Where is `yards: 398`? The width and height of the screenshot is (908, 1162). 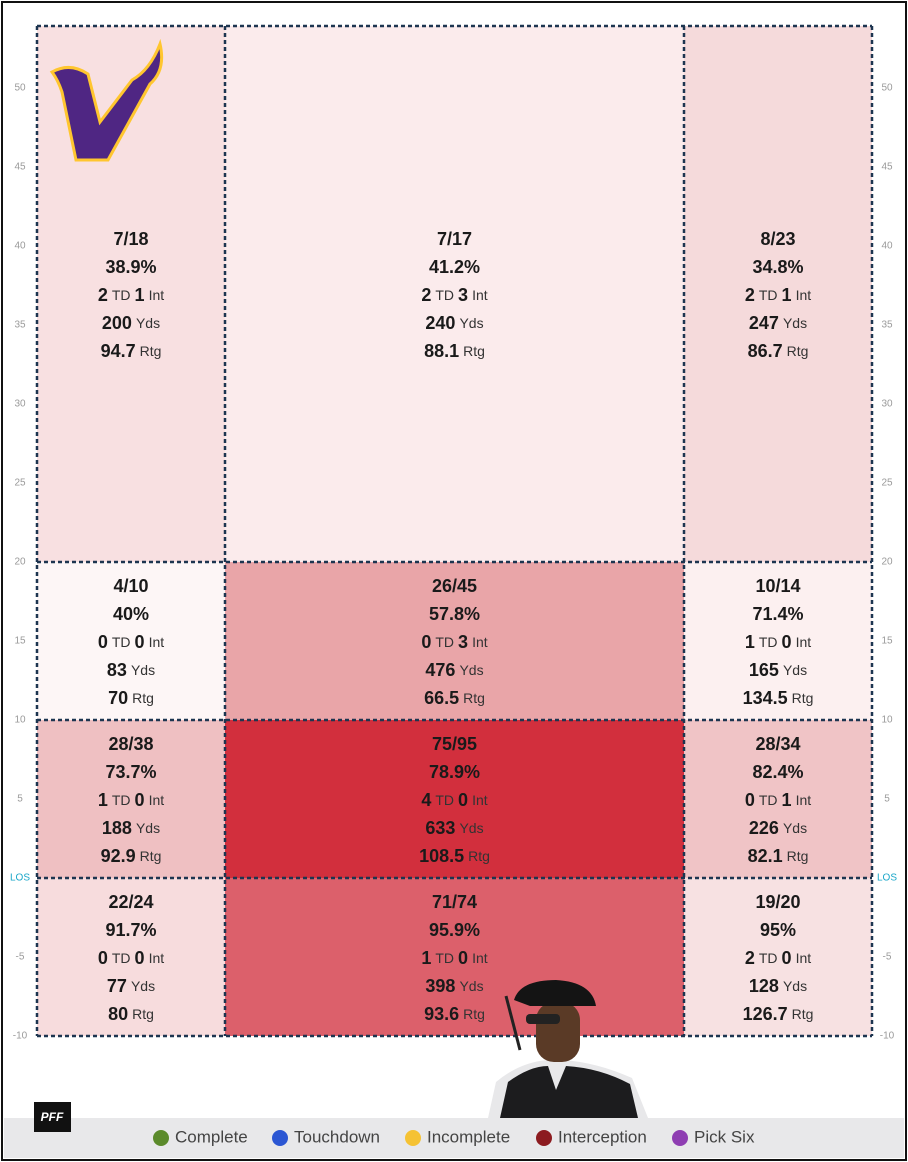
yards: 398 is located at coordinates (440, 986).